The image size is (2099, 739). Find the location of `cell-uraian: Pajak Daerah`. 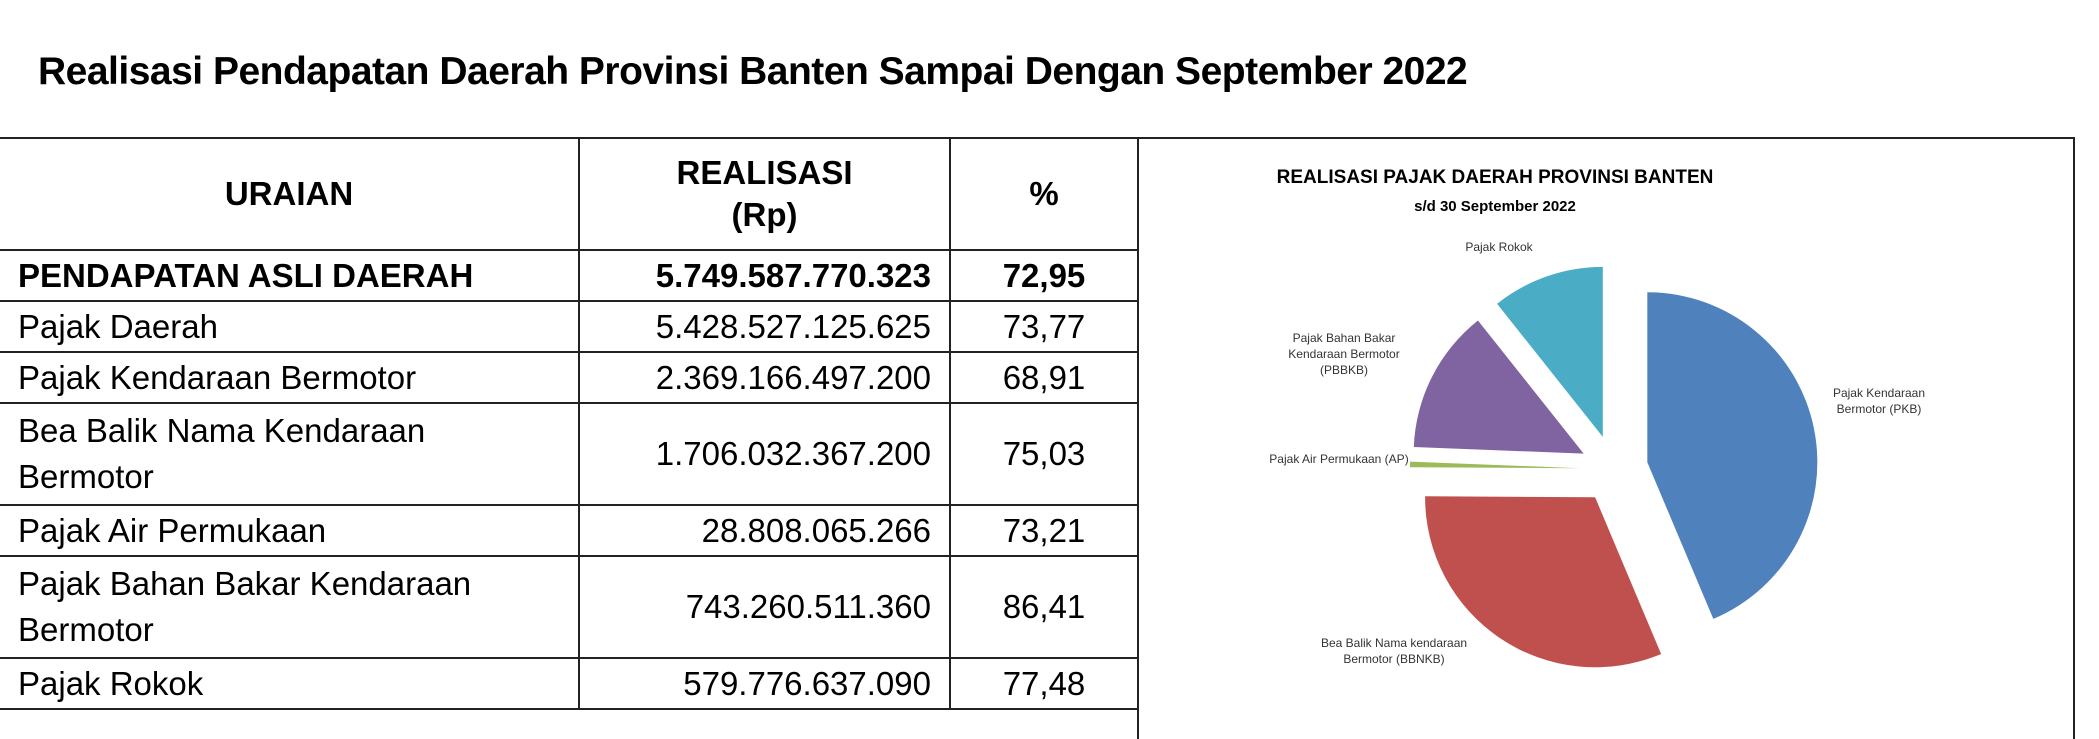

cell-uraian: Pajak Daerah is located at coordinates (290, 326).